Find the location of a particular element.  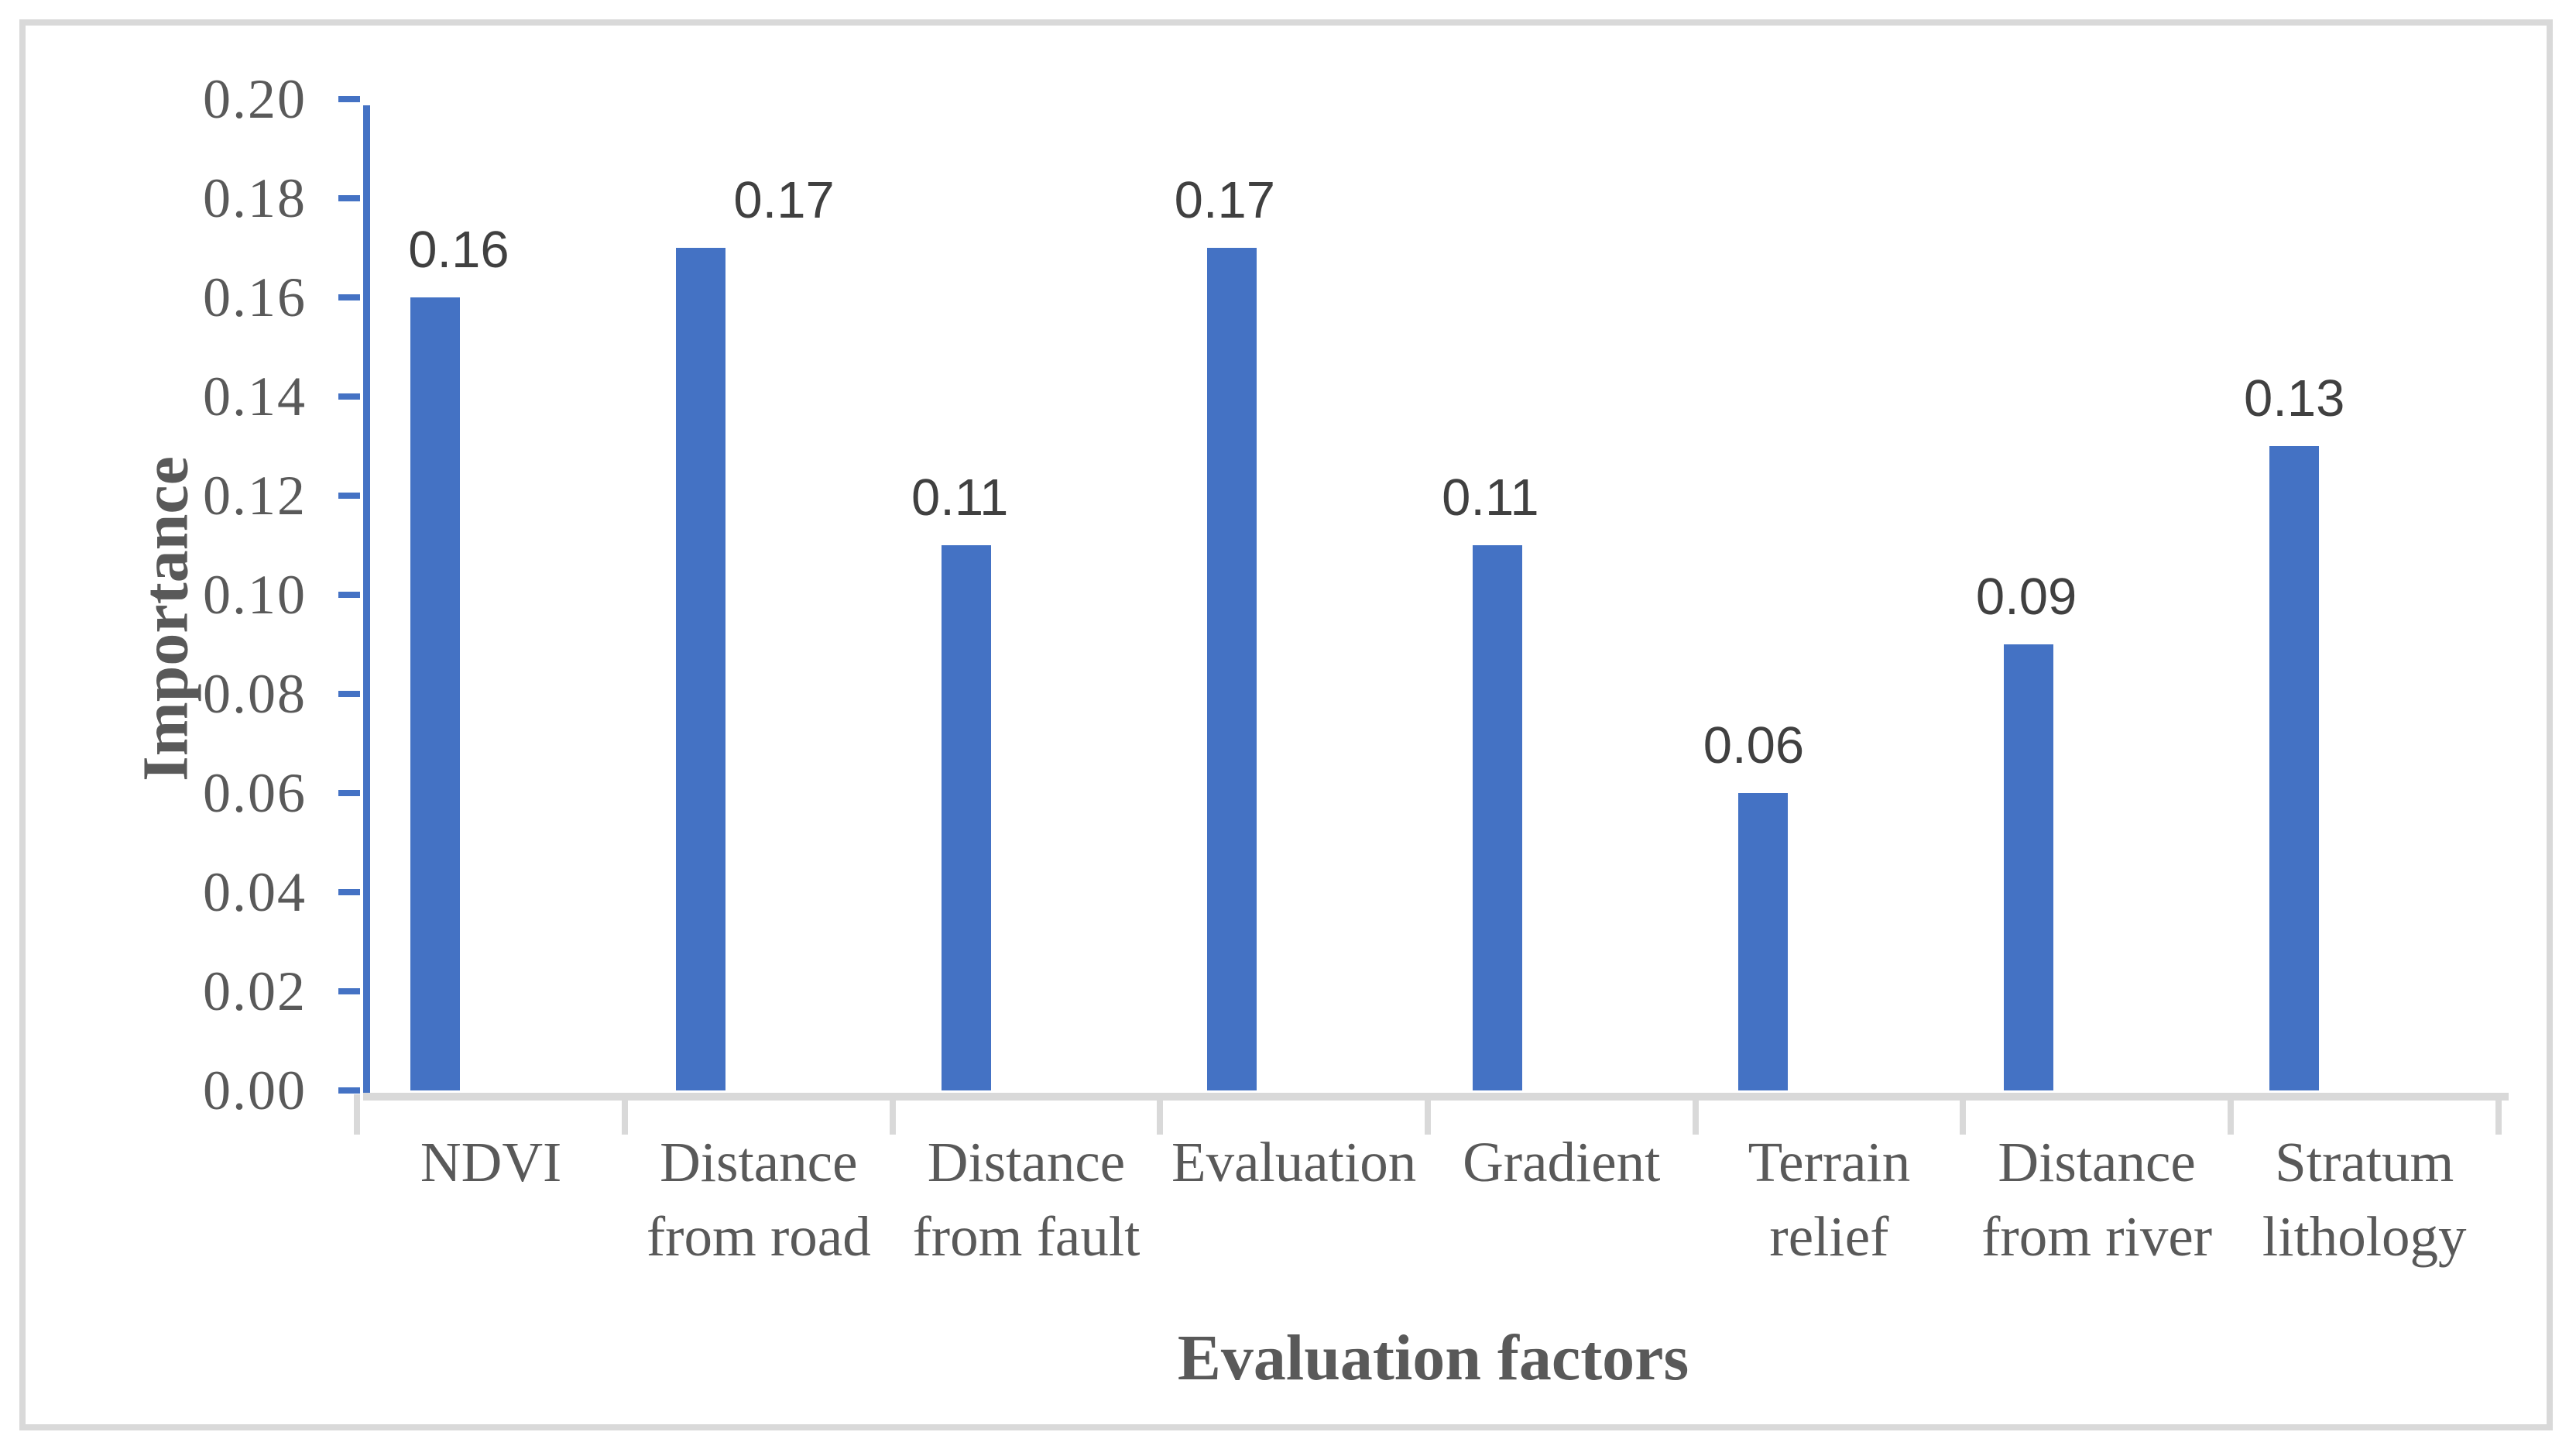

y-axis-tick-label: 0.20 is located at coordinates (255, 99).